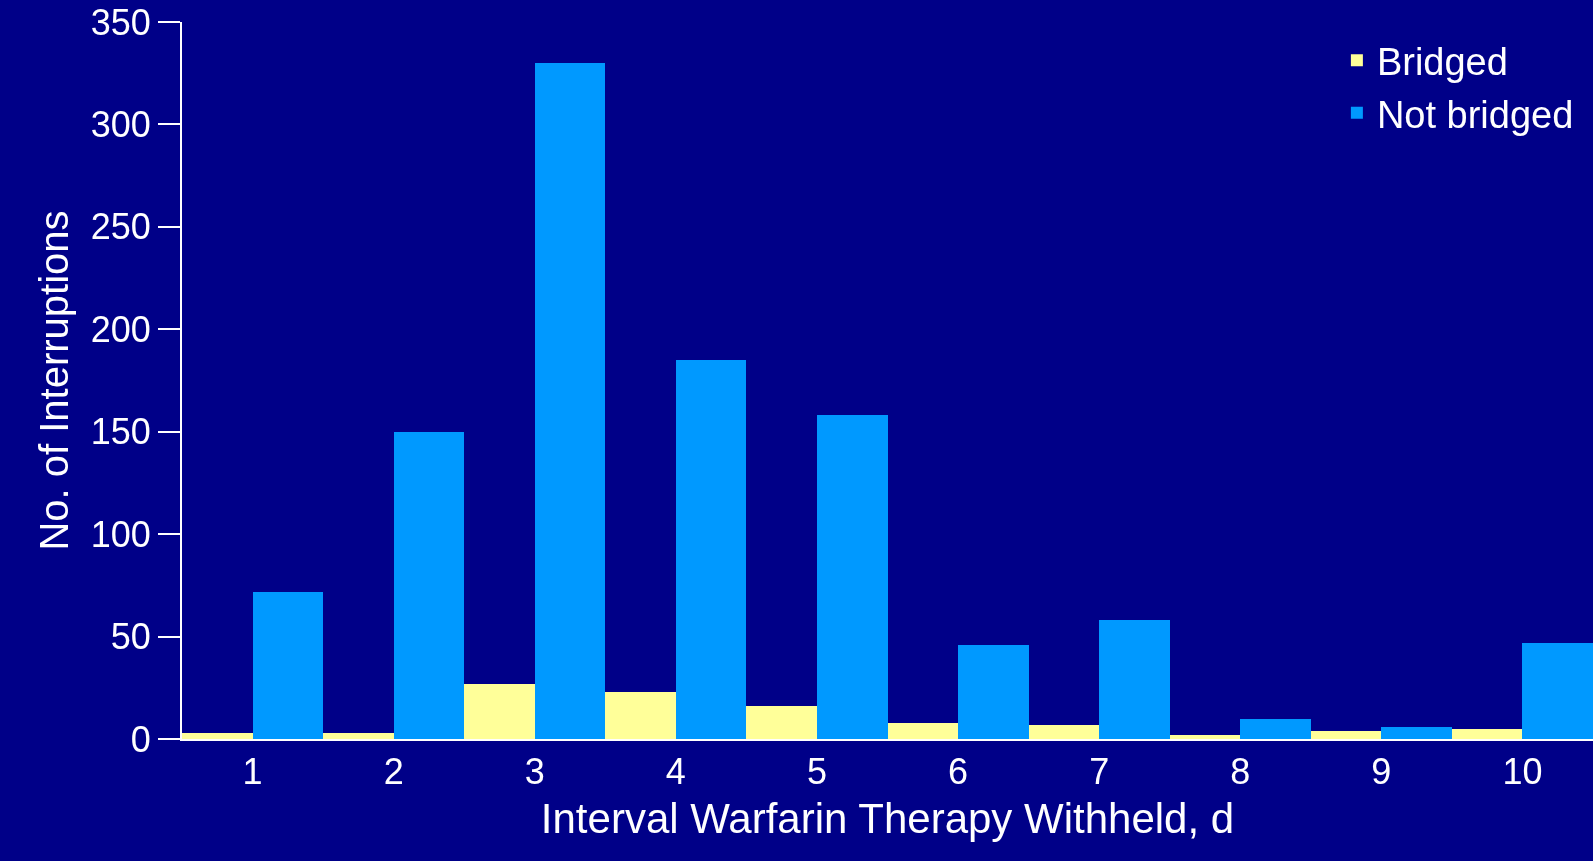 The width and height of the screenshot is (1593, 861). Describe the element at coordinates (130, 637) in the screenshot. I see `y-tick-label: 50` at that location.